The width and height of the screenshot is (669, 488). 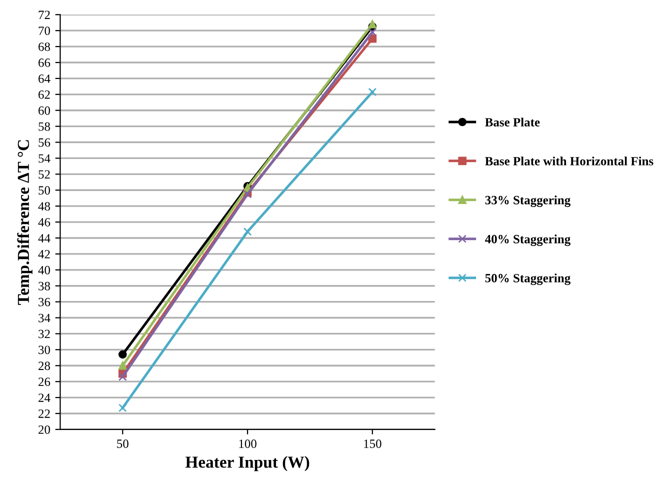 What do you see at coordinates (44, 78) in the screenshot?
I see `y-tick-label: 64` at bounding box center [44, 78].